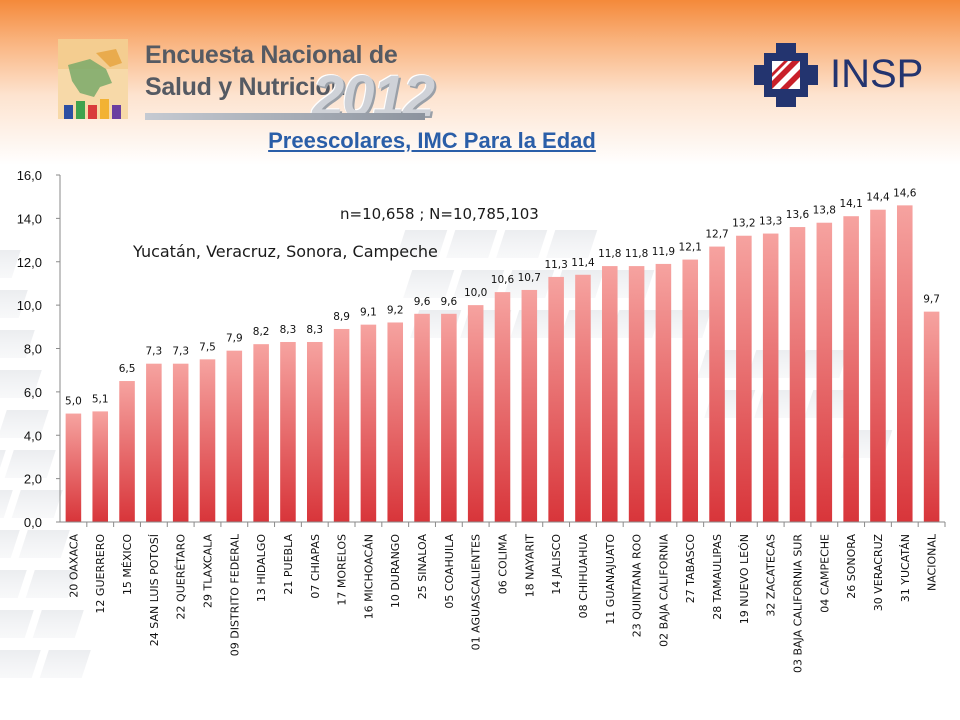 This screenshot has width=960, height=720. Describe the element at coordinates (29, 175) in the screenshot. I see `y-tick-label: 16,0` at that location.